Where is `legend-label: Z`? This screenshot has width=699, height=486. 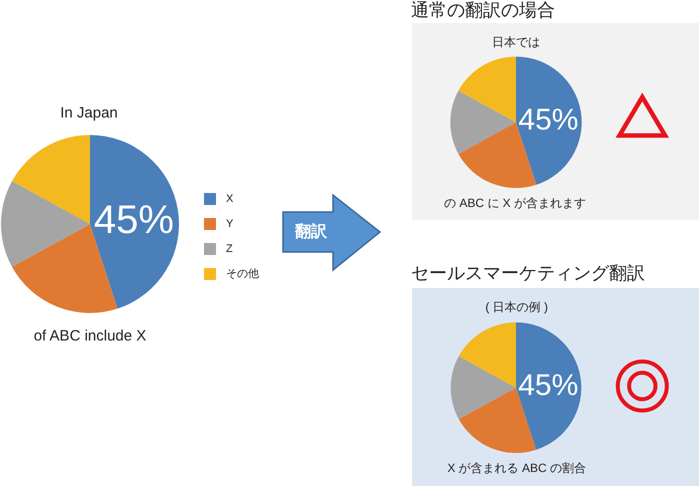 legend-label: Z is located at coordinates (229, 249).